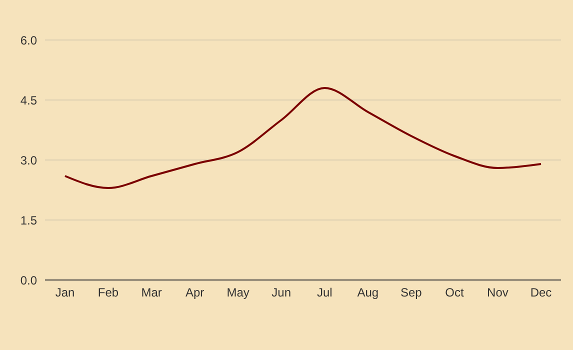 The width and height of the screenshot is (573, 350). What do you see at coordinates (411, 293) in the screenshot?
I see `x-tick-label: Sep` at bounding box center [411, 293].